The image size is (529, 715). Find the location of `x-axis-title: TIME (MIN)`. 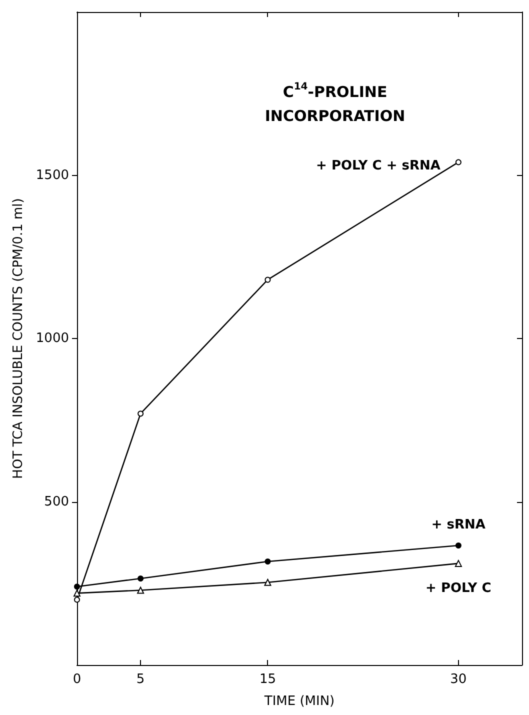

x-axis-title: TIME (MIN) is located at coordinates (299, 701).